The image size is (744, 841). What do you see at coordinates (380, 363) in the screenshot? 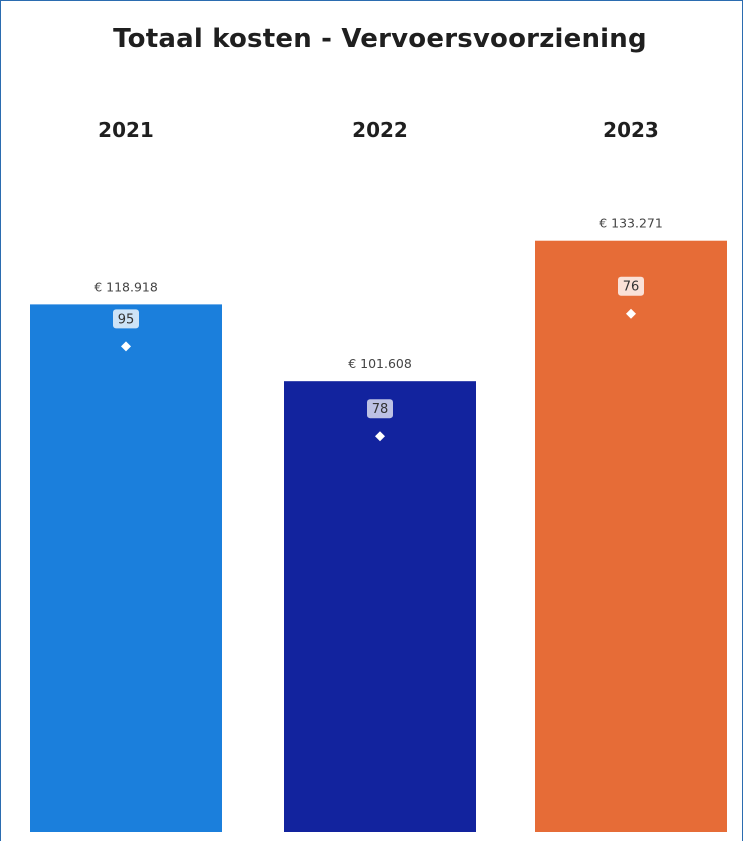
I see `data-label-2022: € 101.608` at bounding box center [380, 363].